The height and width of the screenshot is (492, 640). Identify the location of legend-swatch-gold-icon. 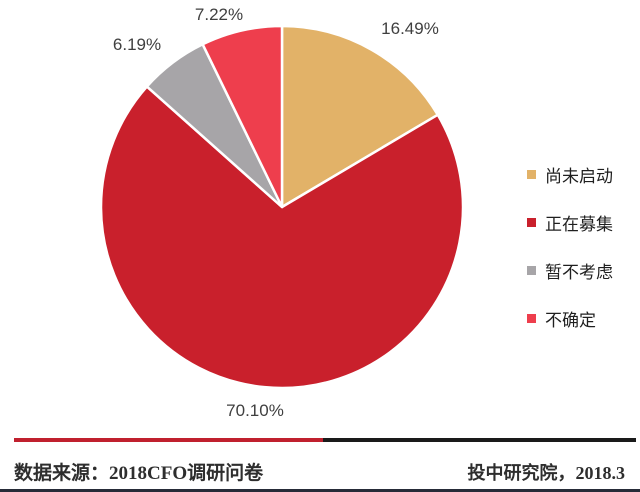
(531, 174).